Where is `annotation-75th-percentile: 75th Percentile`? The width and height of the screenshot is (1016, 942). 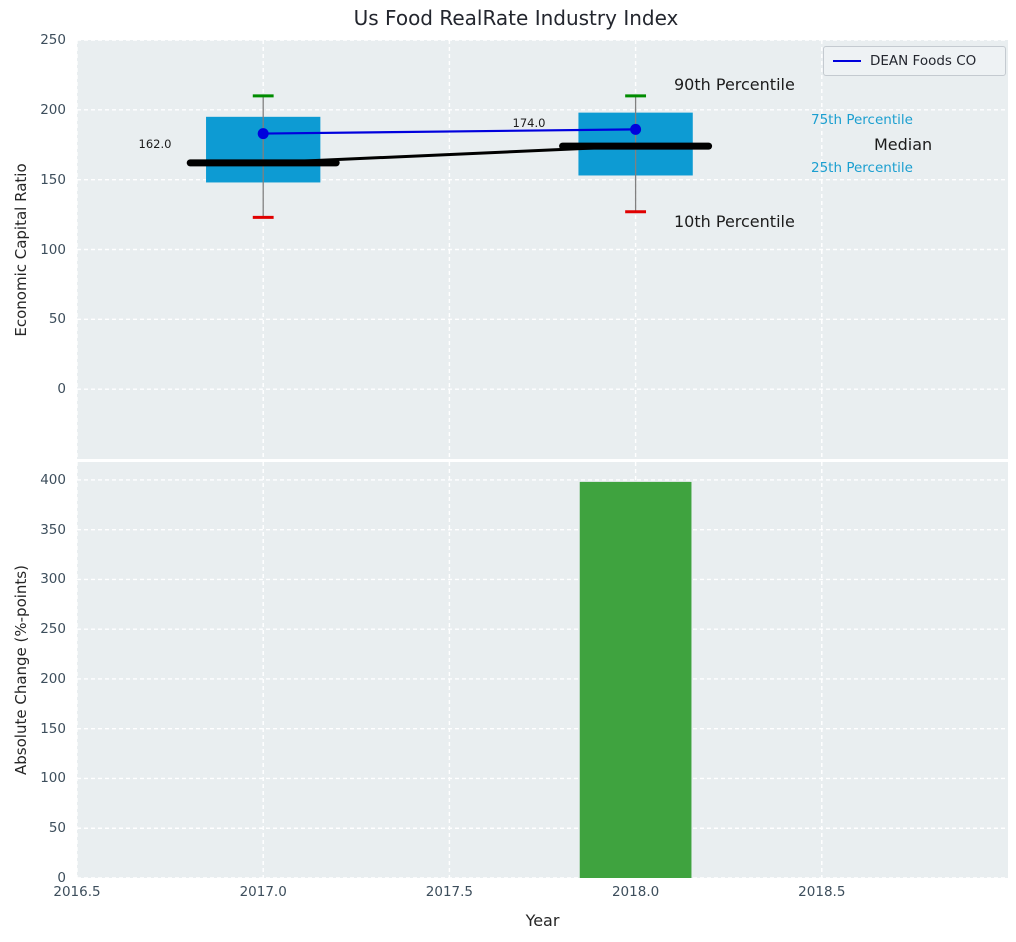
annotation-75th-percentile: 75th Percentile is located at coordinates (862, 120).